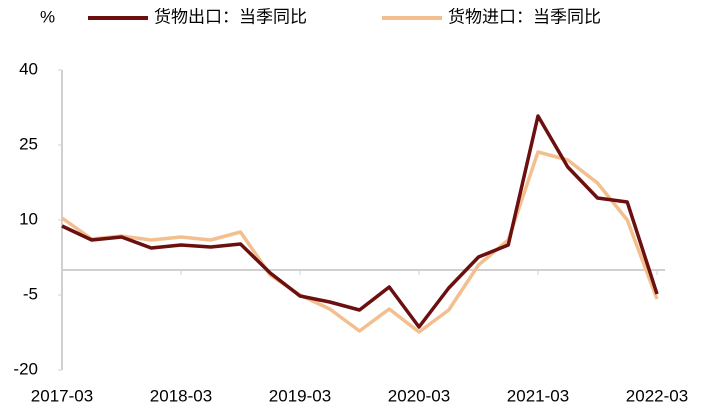 The width and height of the screenshot is (709, 409). What do you see at coordinates (419, 395) in the screenshot?
I see `x-tick-label: 2020-03` at bounding box center [419, 395].